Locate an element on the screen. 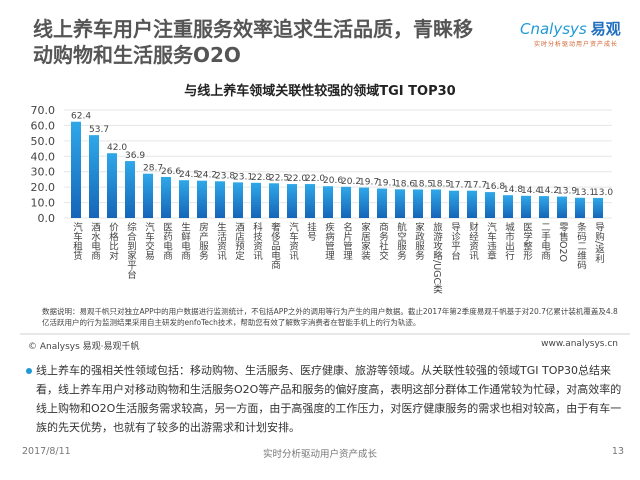 This screenshot has width=640, height=480. x-tick-label: 价格比对 is located at coordinates (112, 241).